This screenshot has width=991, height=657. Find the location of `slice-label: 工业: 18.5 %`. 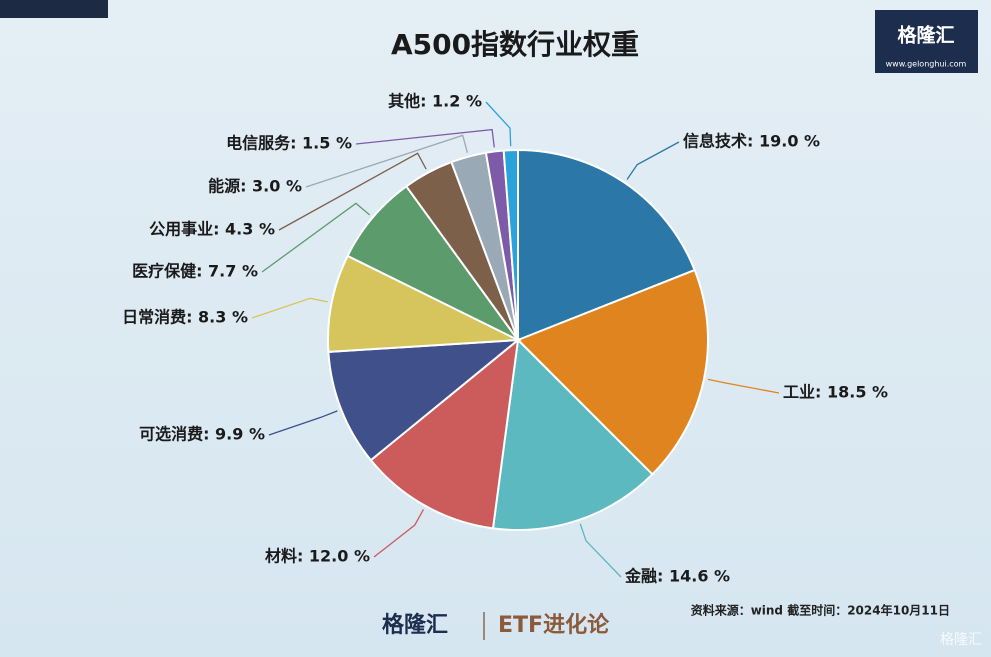

slice-label: 工业: 18.5 % is located at coordinates (835, 392).